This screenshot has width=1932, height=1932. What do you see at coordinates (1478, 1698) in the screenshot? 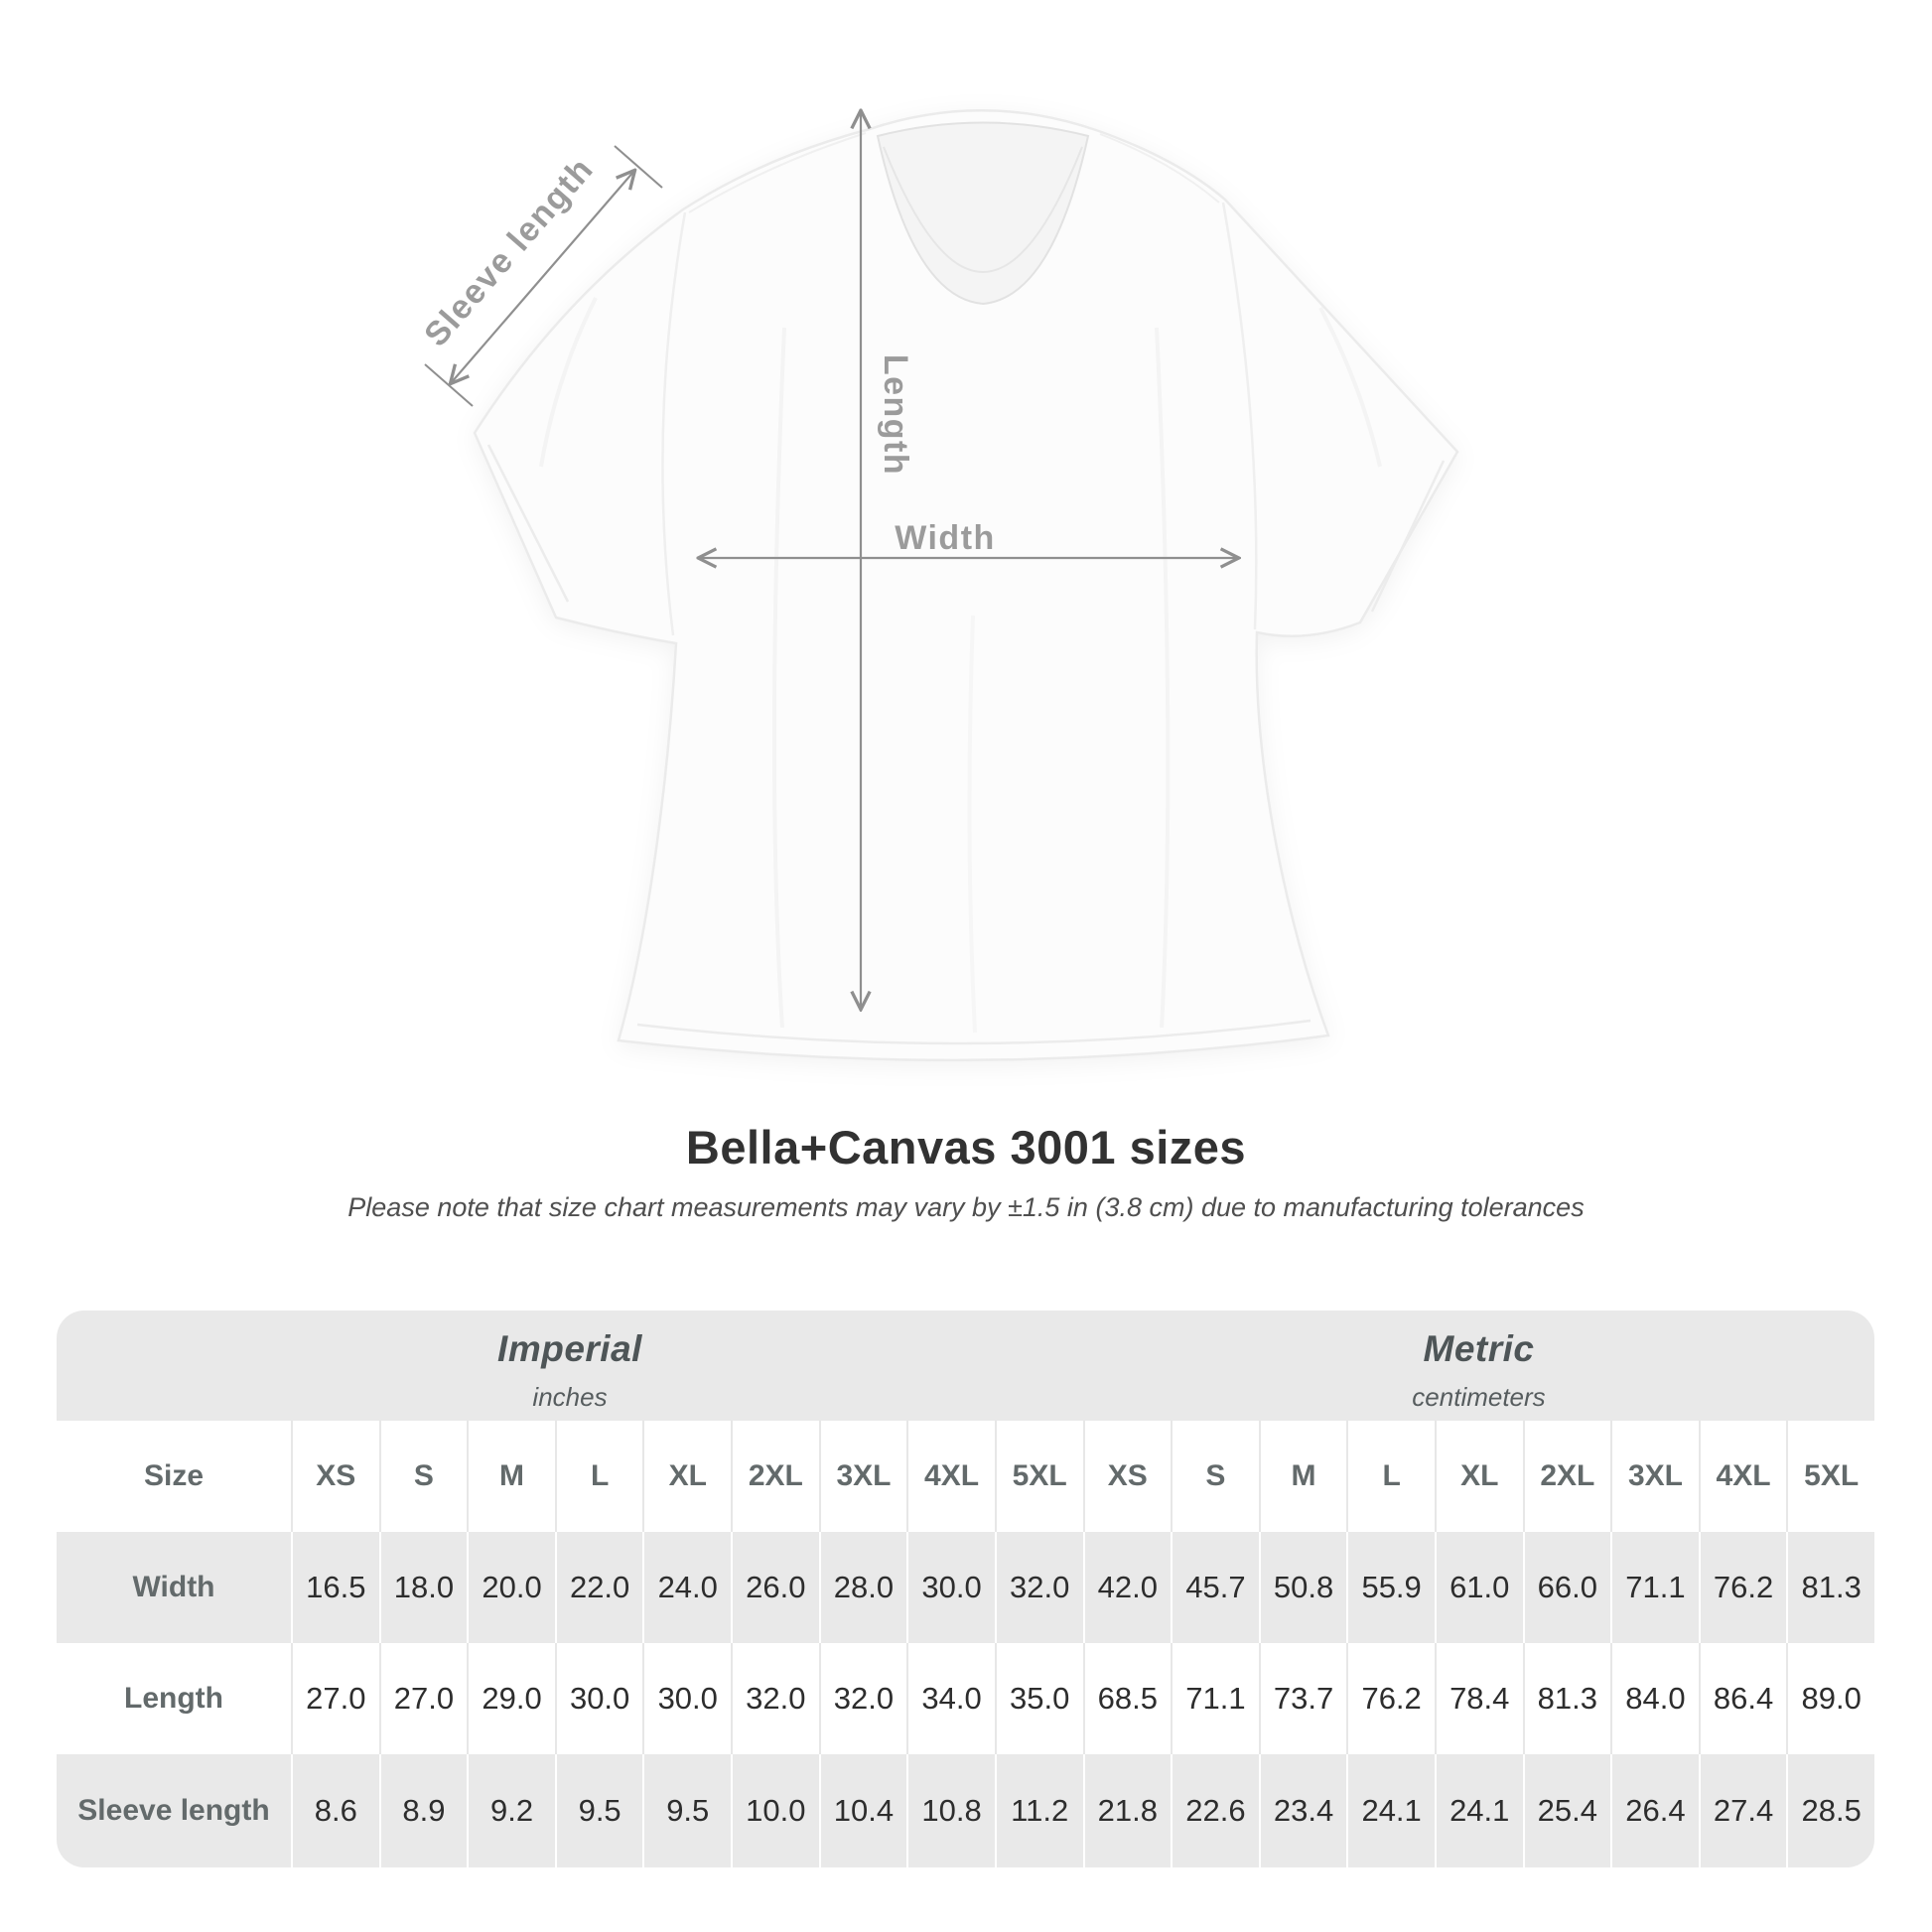
I see `value-cell: 78.4` at bounding box center [1478, 1698].